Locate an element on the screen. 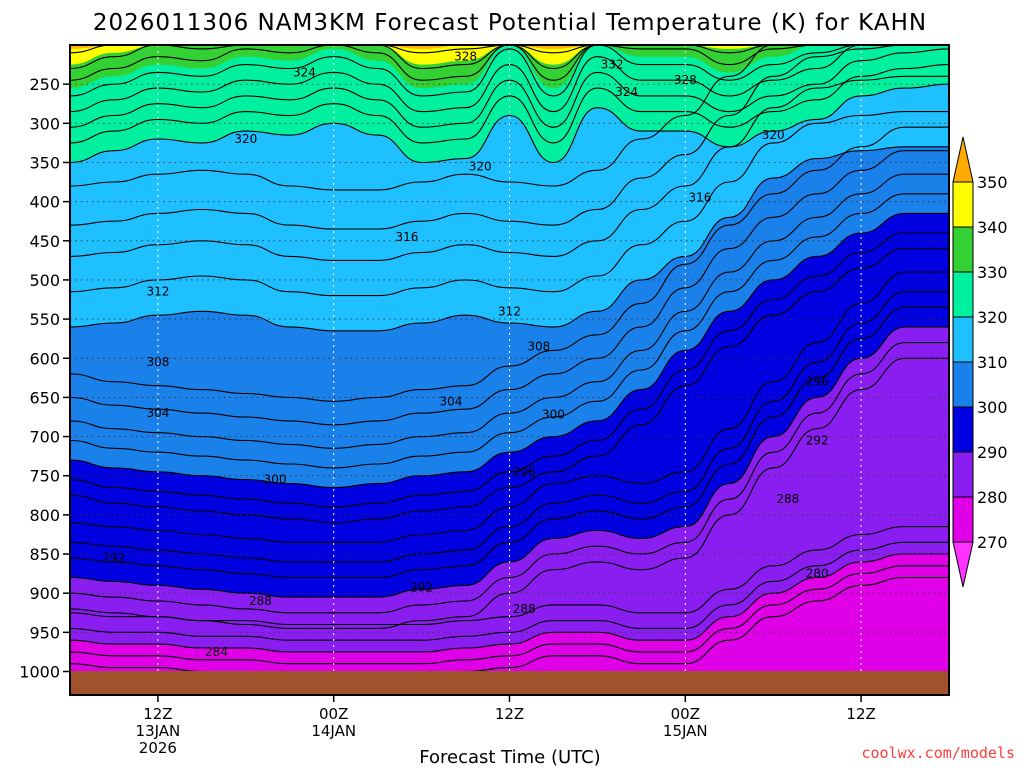 The image size is (1024, 768). contour-label: 312 is located at coordinates (509, 311).